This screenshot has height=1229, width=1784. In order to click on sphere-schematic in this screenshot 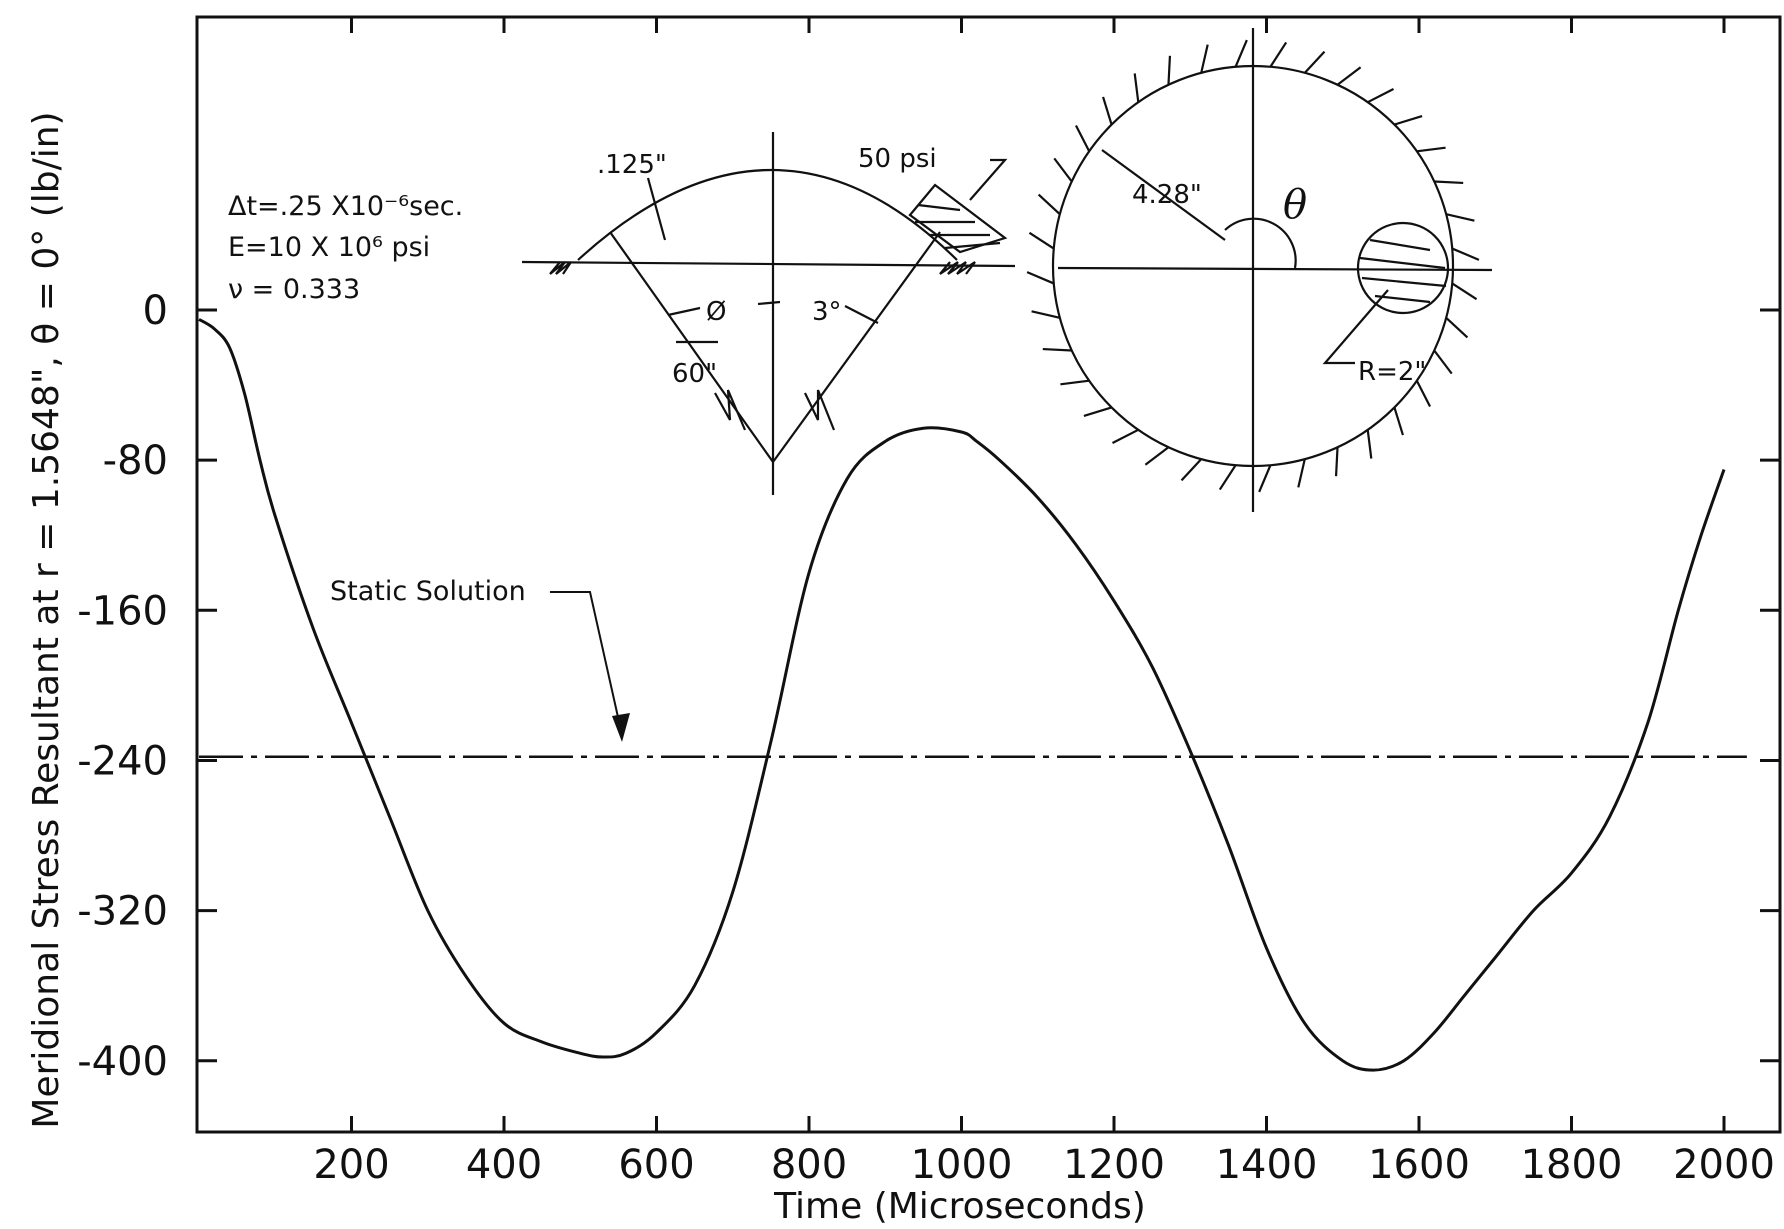, I will do `click(1259, 270)`.